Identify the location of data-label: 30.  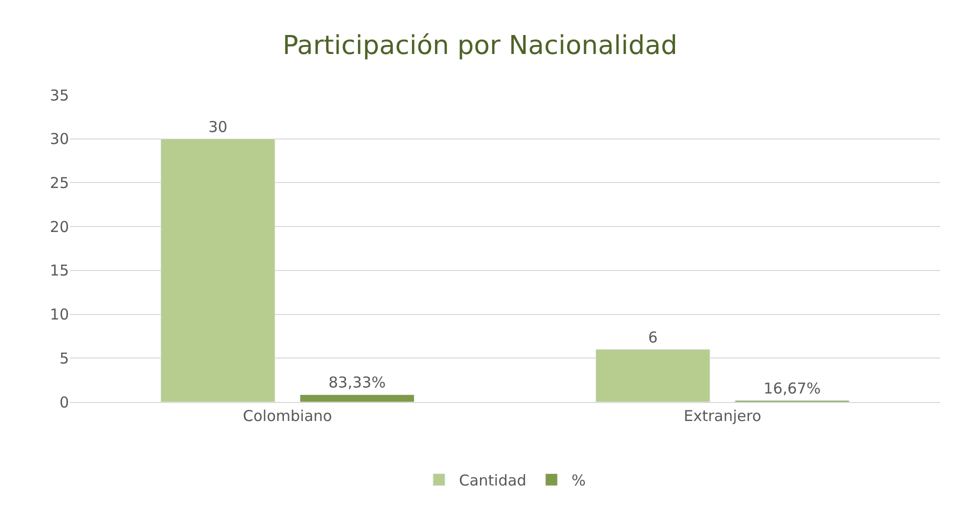
(218, 127).